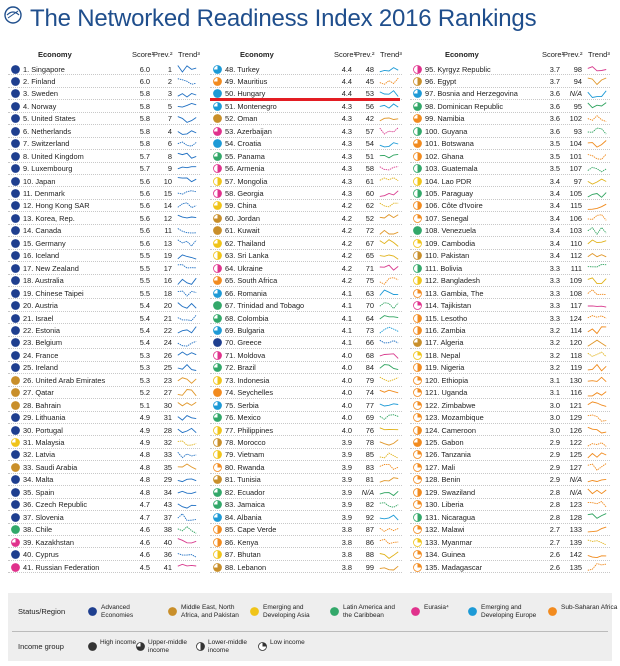 The width and height of the screenshot is (620, 666). Describe the element at coordinates (575, 418) in the screenshot. I see `prev-rank-value: 129` at that location.